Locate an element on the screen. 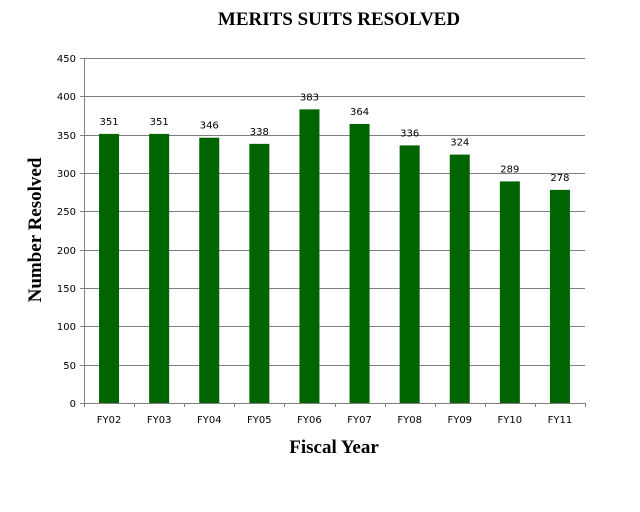 This screenshot has height=512, width=640. y-tick-label: 200 is located at coordinates (66, 251).